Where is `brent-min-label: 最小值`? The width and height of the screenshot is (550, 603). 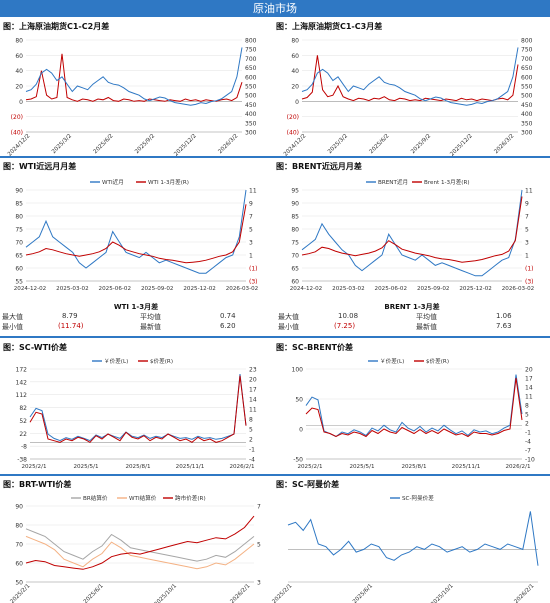 brent-min-label: 最小值 is located at coordinates (288, 327).